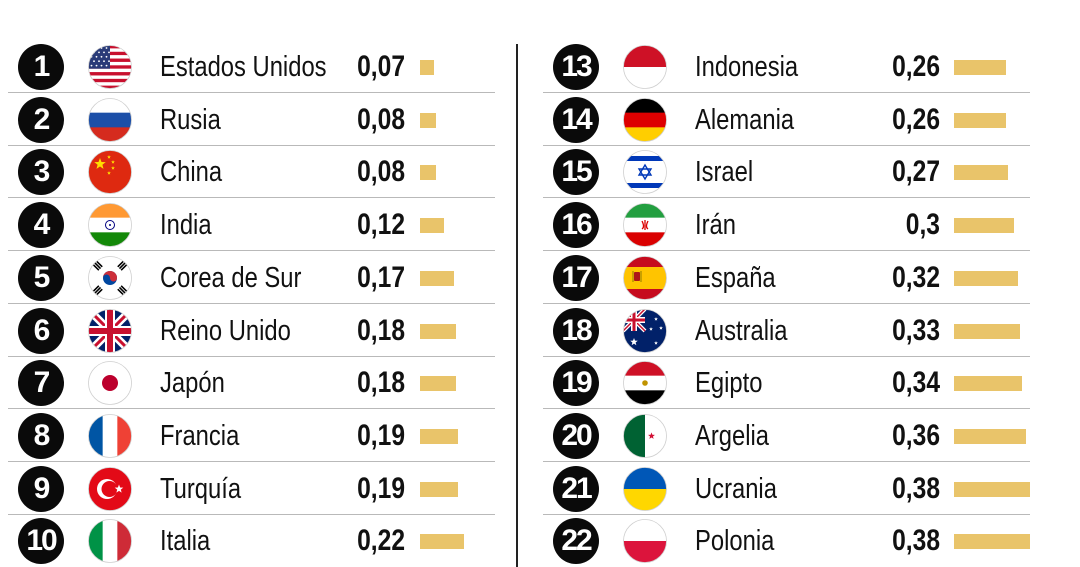 The width and height of the screenshot is (1080, 567). Describe the element at coordinates (381, 541) in the screenshot. I see `value-label: 0,22` at that location.